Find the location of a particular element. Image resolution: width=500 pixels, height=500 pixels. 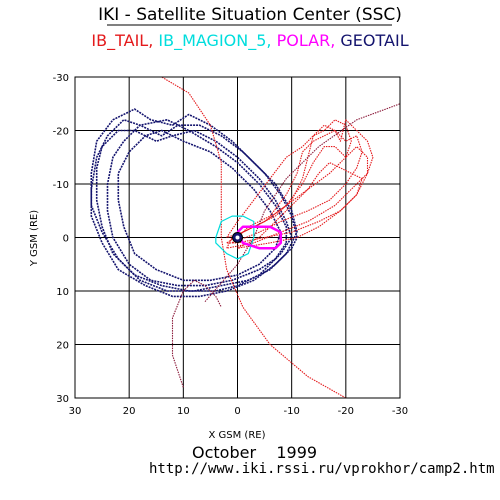

y-tick-label: 0 is located at coordinates (66, 239).